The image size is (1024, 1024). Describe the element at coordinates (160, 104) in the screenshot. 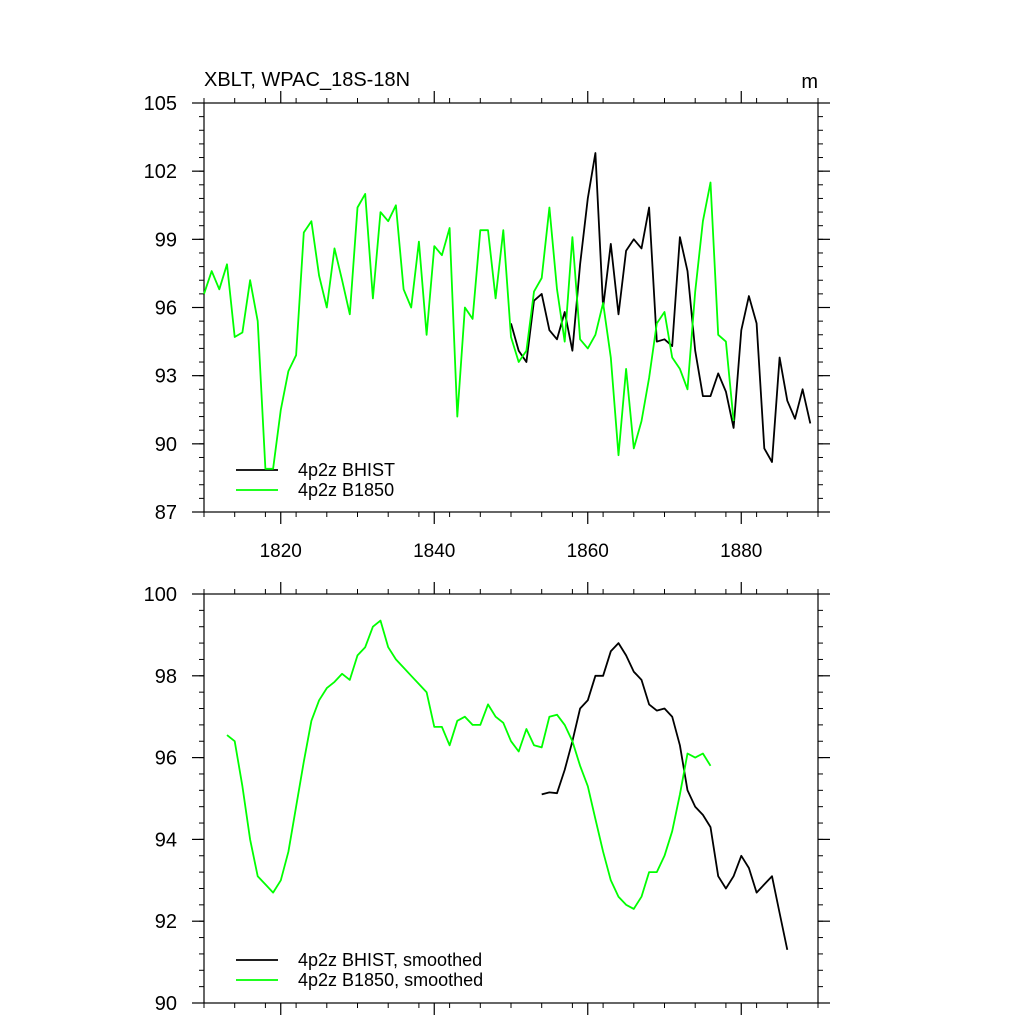

I see `y-tick-label: 105` at that location.